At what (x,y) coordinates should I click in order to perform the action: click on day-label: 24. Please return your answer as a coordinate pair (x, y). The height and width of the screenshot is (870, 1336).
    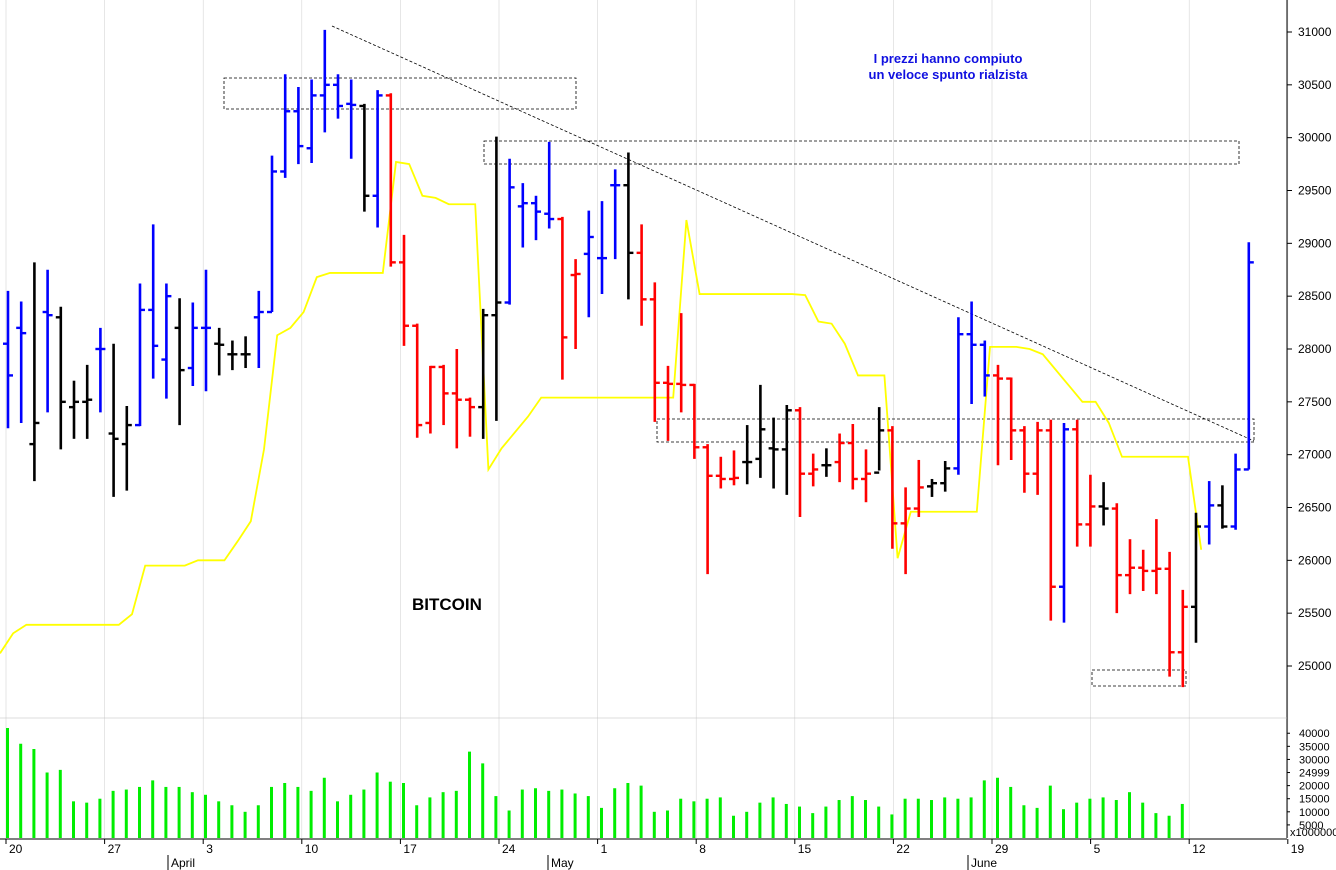
    Looking at the image, I should click on (509, 849).